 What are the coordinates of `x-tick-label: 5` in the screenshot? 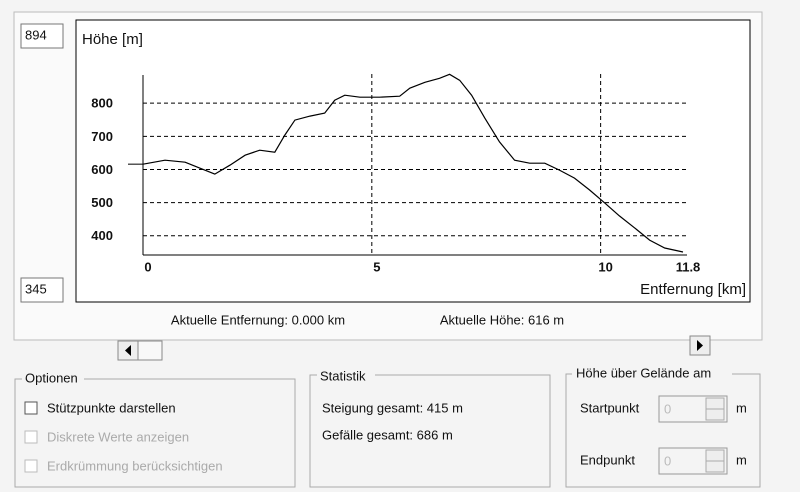 It's located at (376, 266).